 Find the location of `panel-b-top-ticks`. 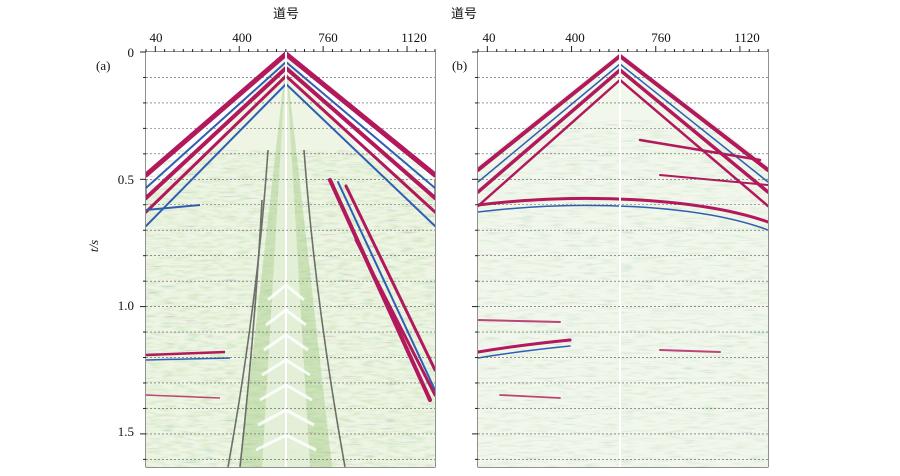

panel-b-top-ticks is located at coordinates (623, 49).